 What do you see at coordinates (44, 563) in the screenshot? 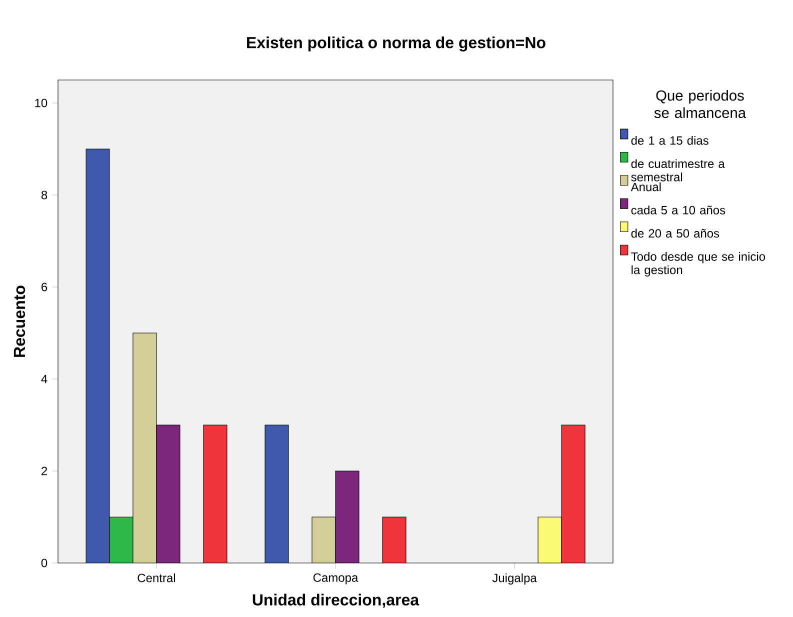
I see `y-tick-label: 0` at bounding box center [44, 563].